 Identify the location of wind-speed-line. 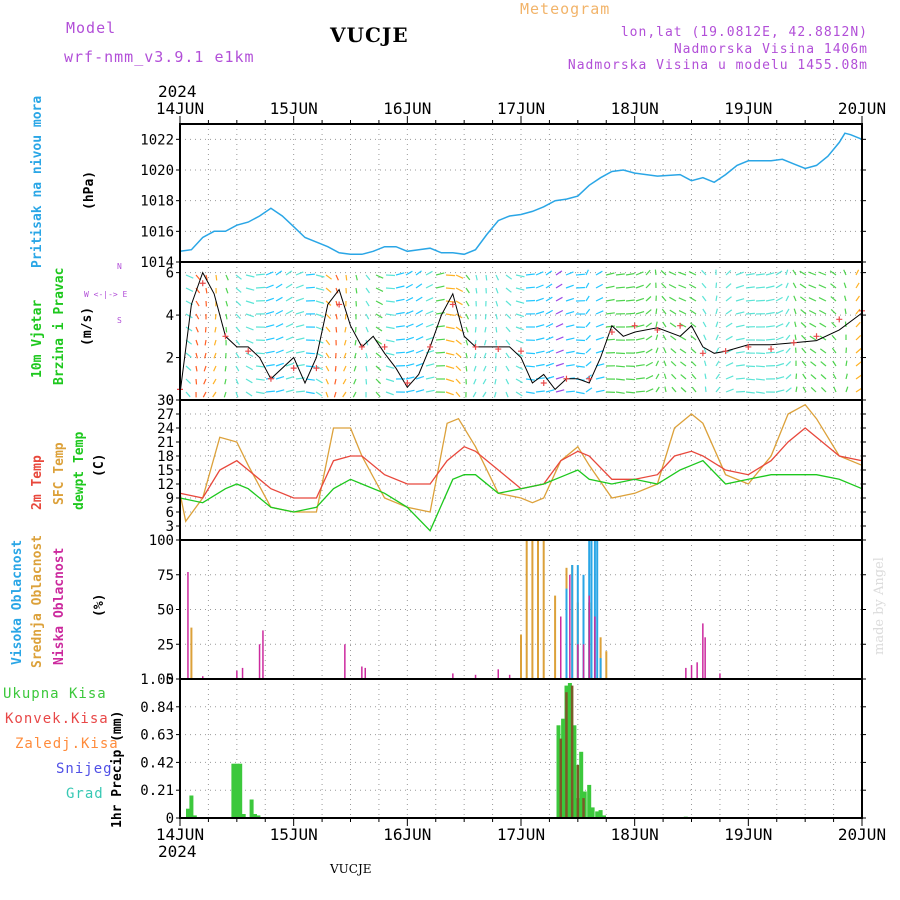
(521, 332).